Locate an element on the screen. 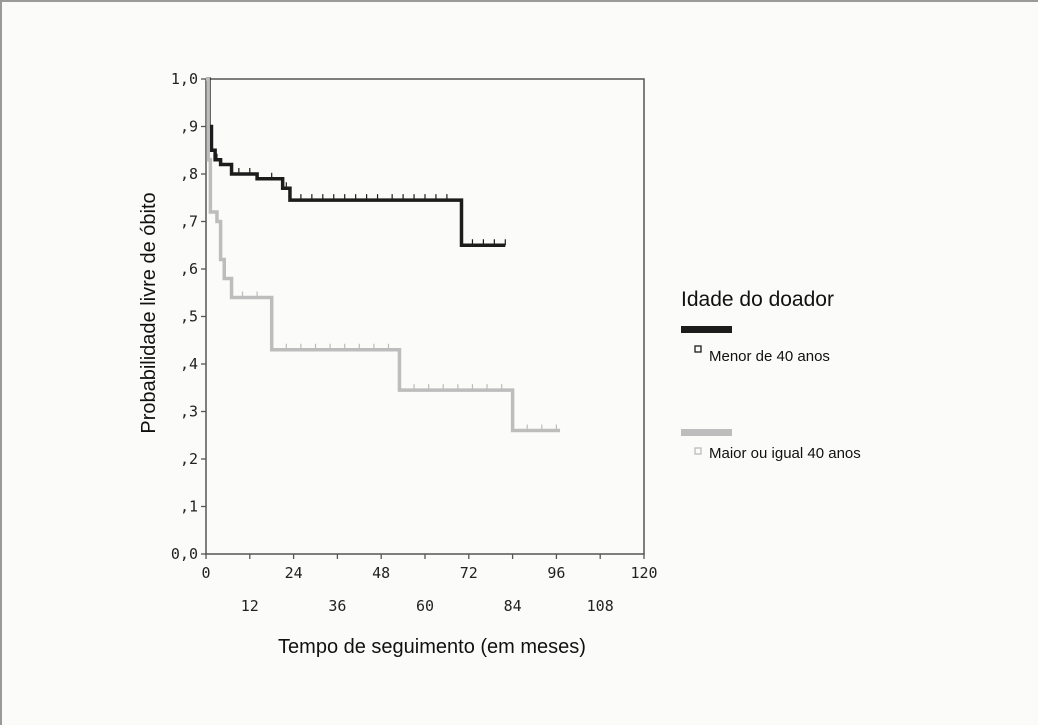  legend-swatch-menor is located at coordinates (706, 329).